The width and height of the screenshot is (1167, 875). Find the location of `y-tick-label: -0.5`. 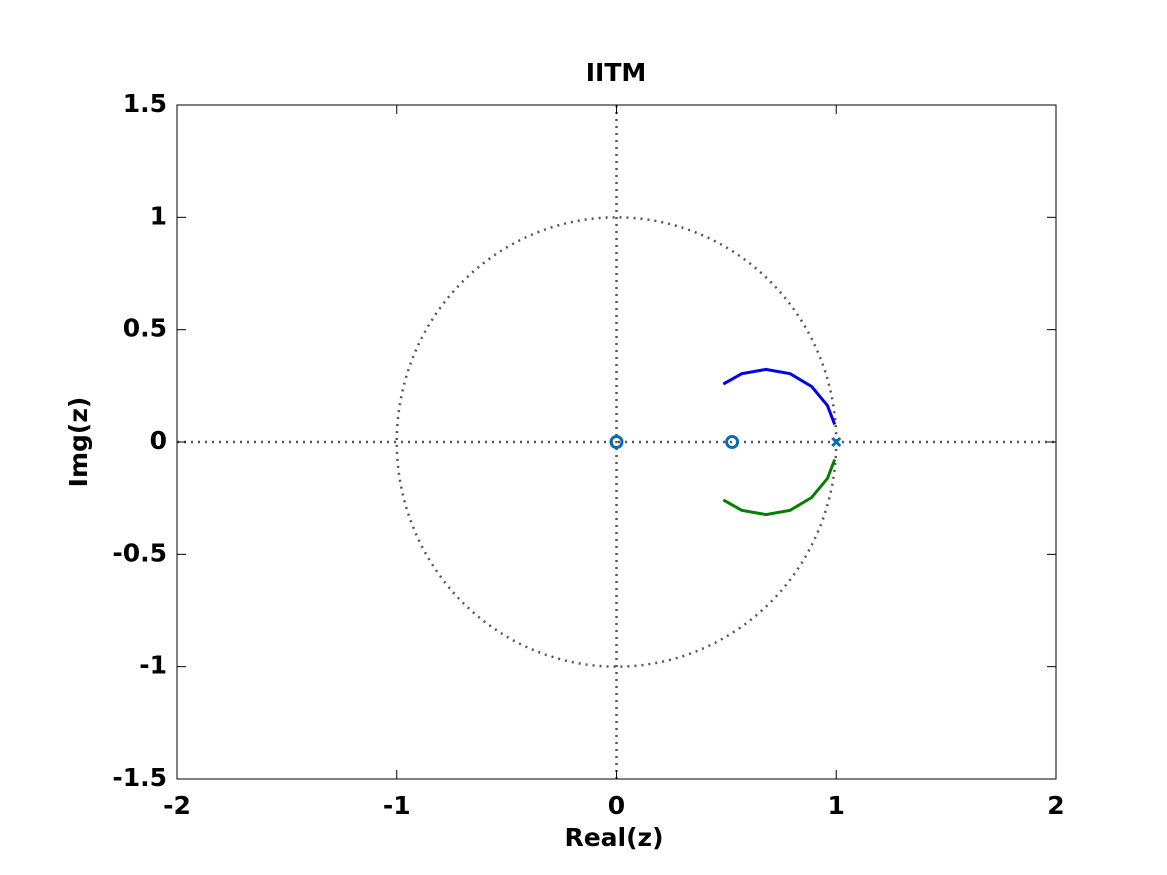

y-tick-label: -0.5 is located at coordinates (139, 552).